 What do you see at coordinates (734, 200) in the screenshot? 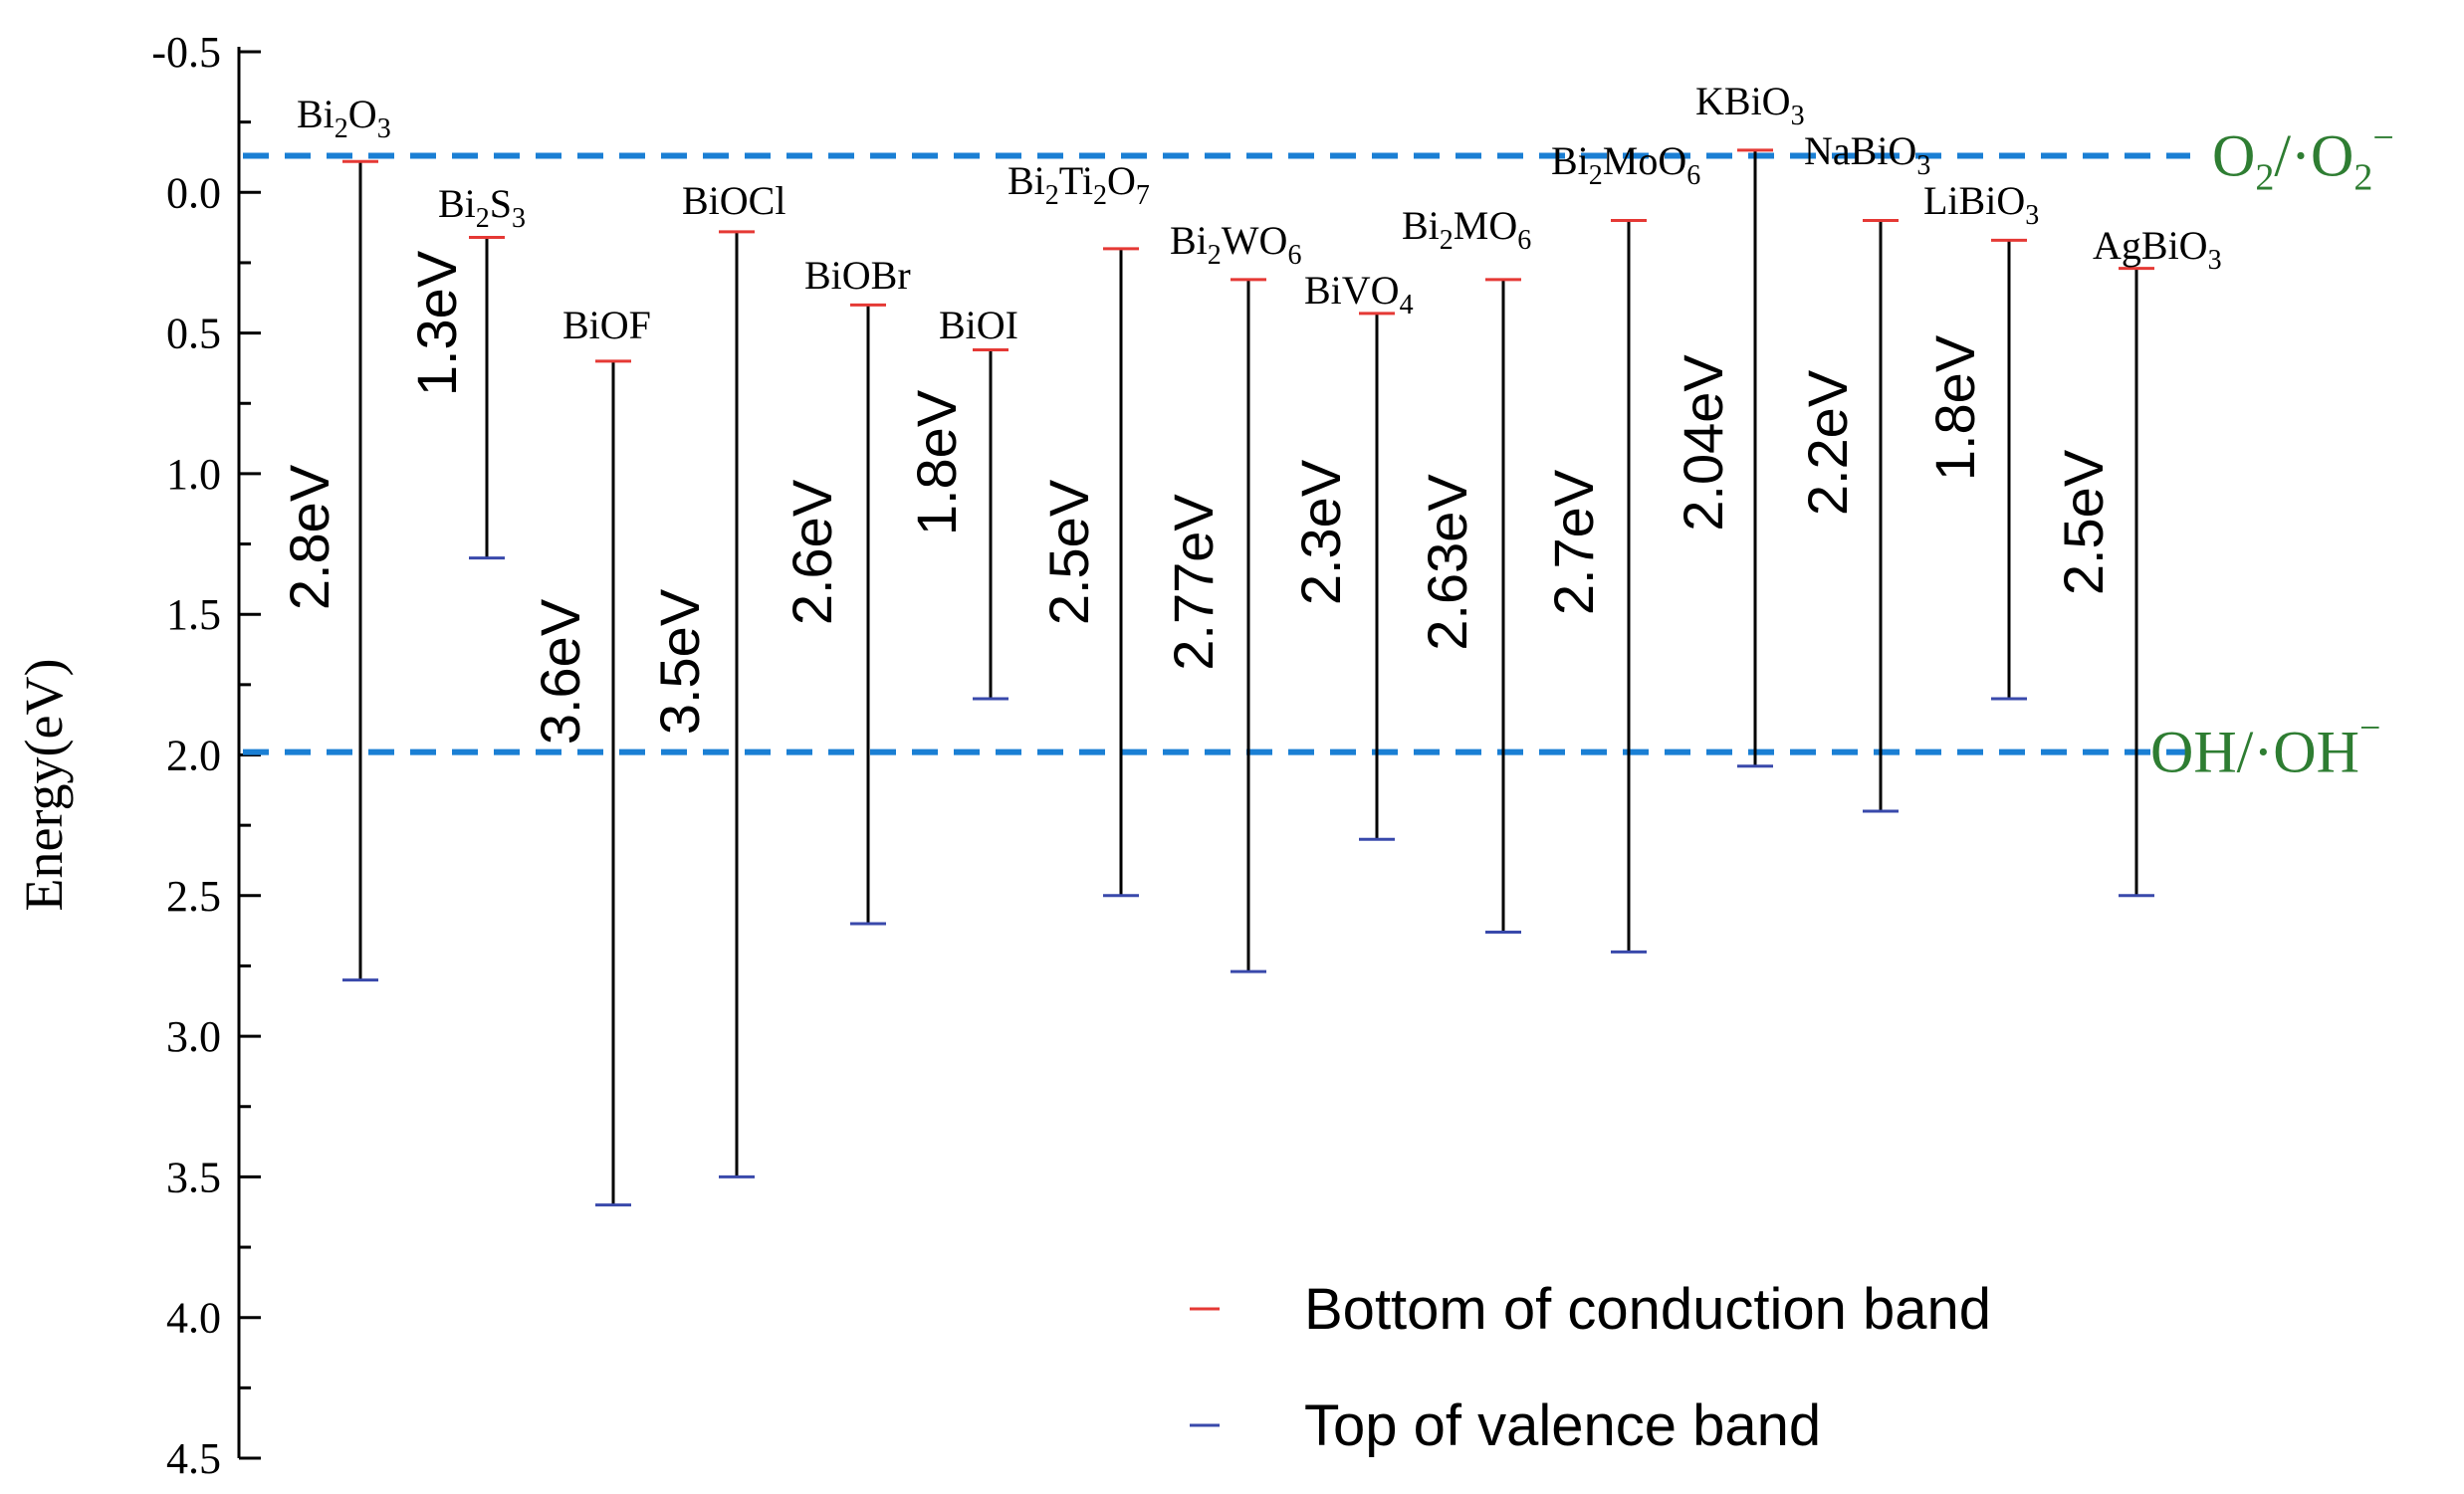
I see `compound-label-BiOCl: BiOCl` at bounding box center [734, 200].